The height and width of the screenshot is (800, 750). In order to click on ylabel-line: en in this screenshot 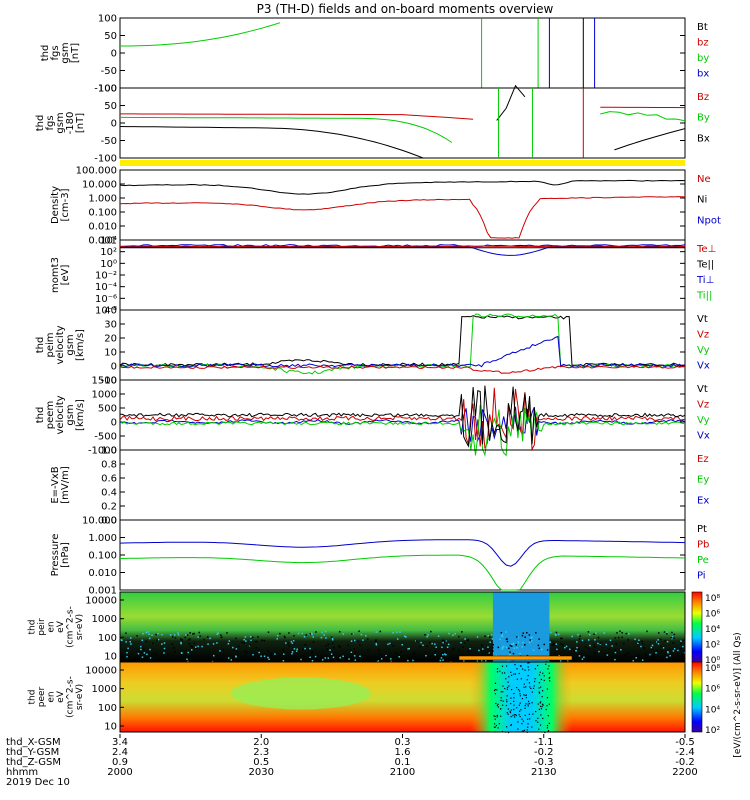, I will do `click(51, 696)`.